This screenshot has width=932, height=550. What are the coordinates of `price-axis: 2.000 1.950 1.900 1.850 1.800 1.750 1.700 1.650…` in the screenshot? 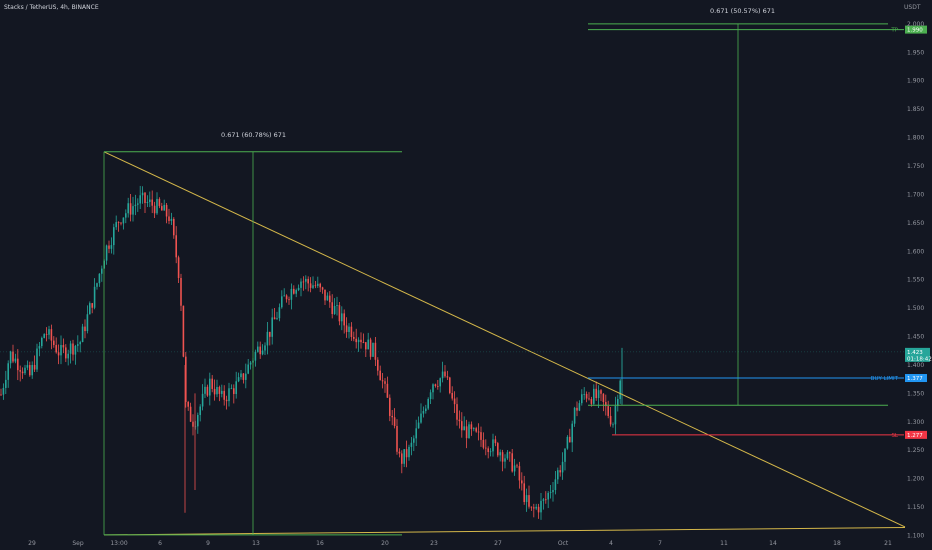 It's located at (915, 280).